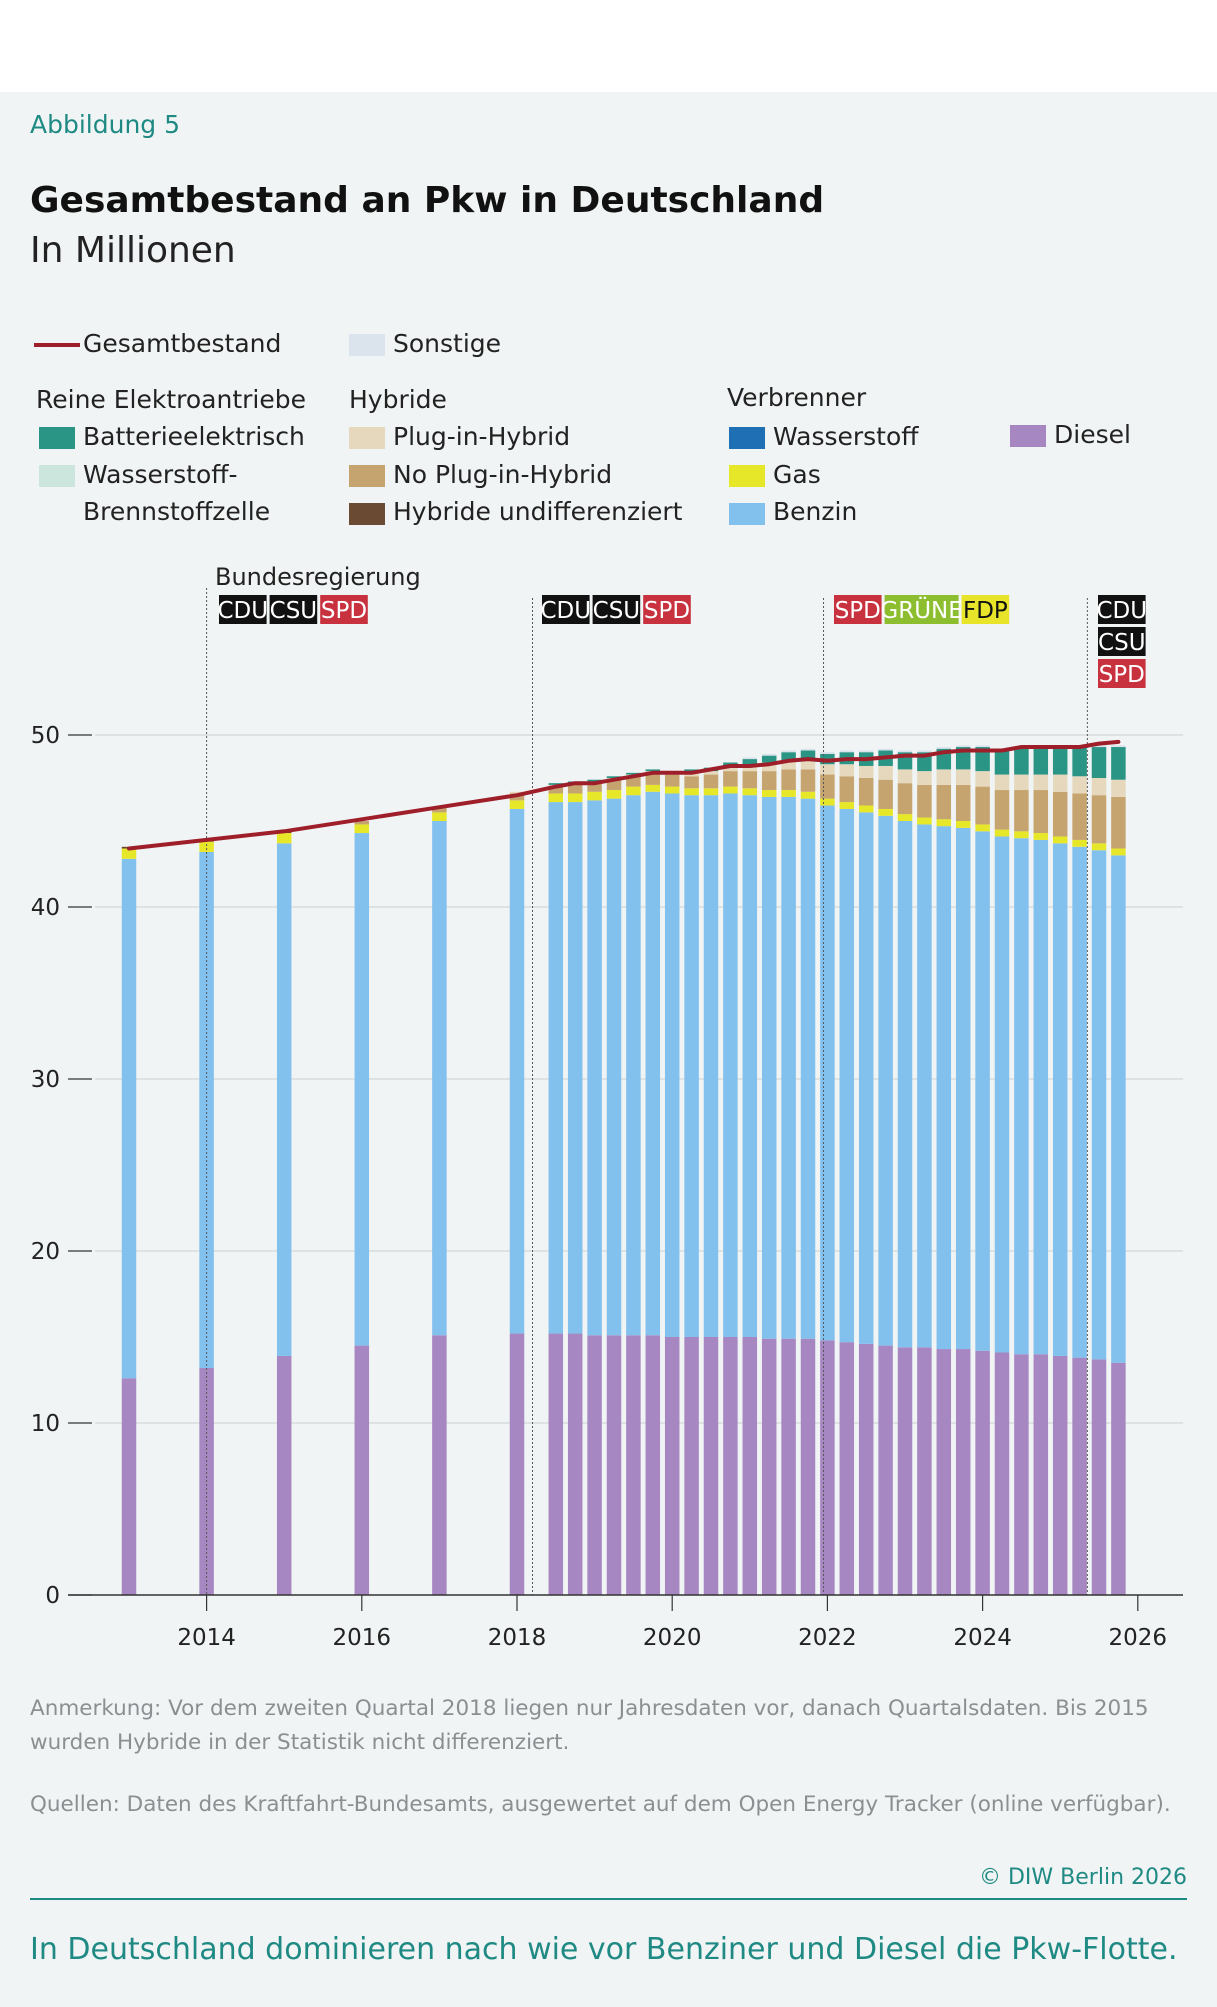 This screenshot has width=1217, height=2007. I want to click on legend-brennstoff-label-1: Wasserstoff-, so click(160, 474).